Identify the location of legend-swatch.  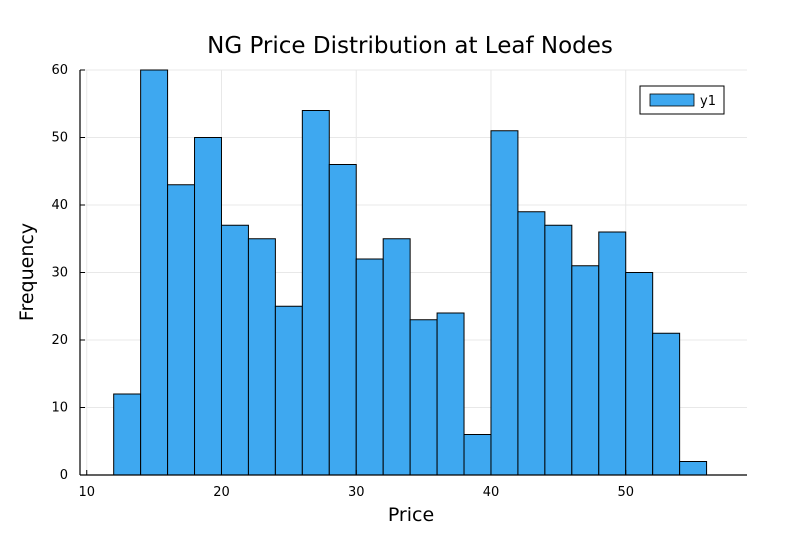
(672, 100).